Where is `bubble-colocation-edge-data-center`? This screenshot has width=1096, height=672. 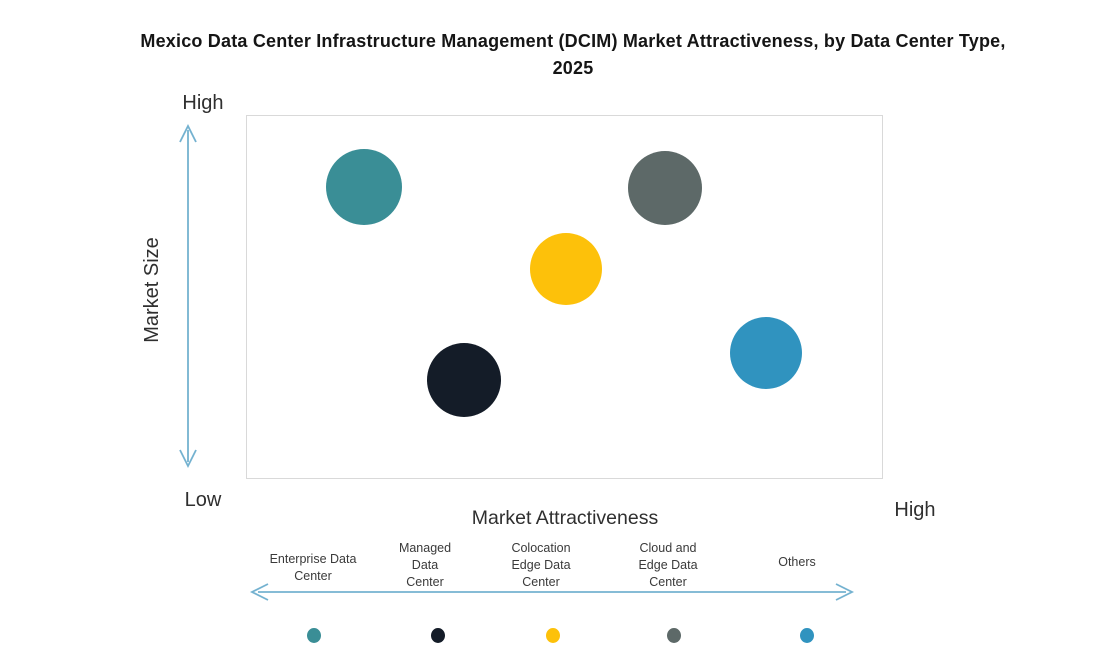 bubble-colocation-edge-data-center is located at coordinates (565, 268).